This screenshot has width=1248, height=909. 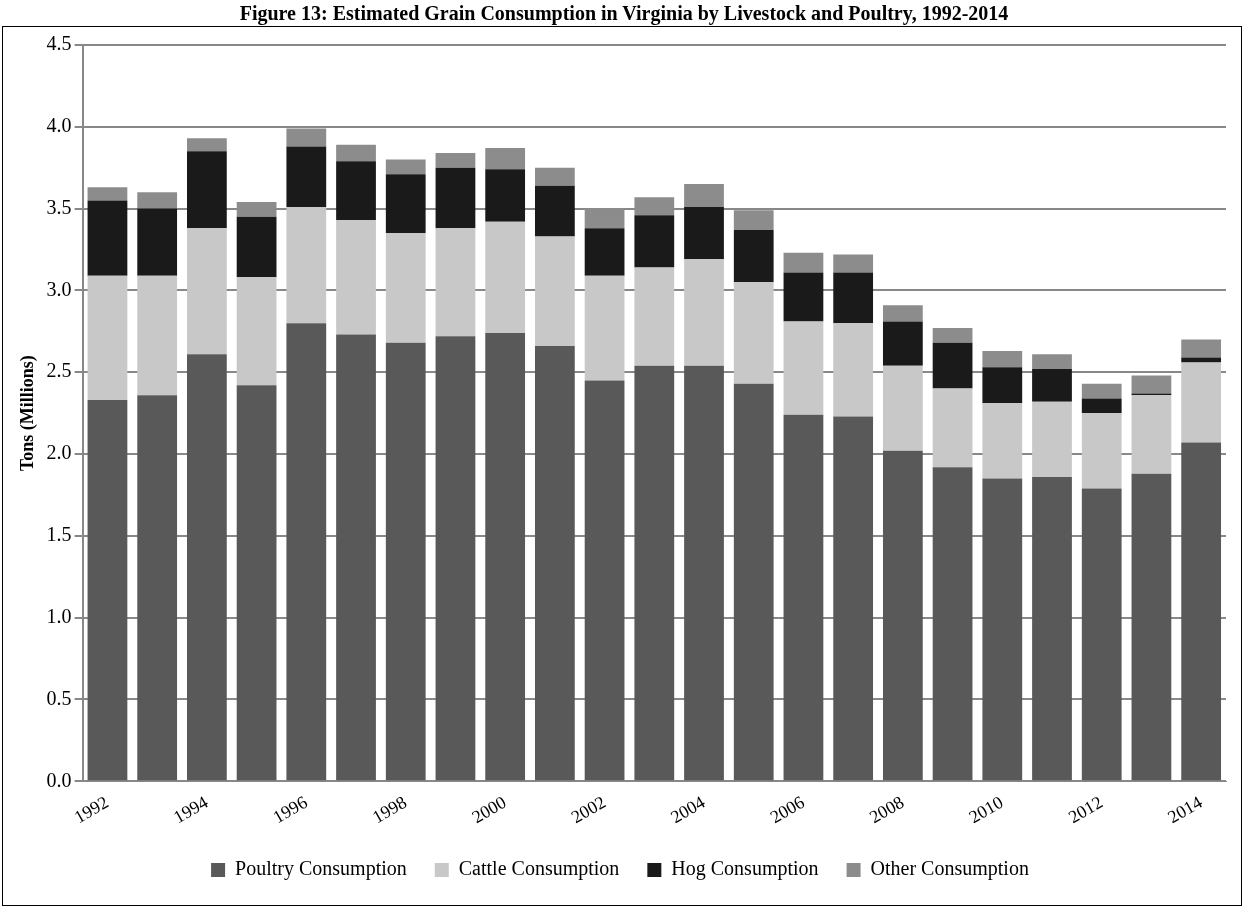 I want to click on x-tick-label: 2004, so click(x=688, y=809).